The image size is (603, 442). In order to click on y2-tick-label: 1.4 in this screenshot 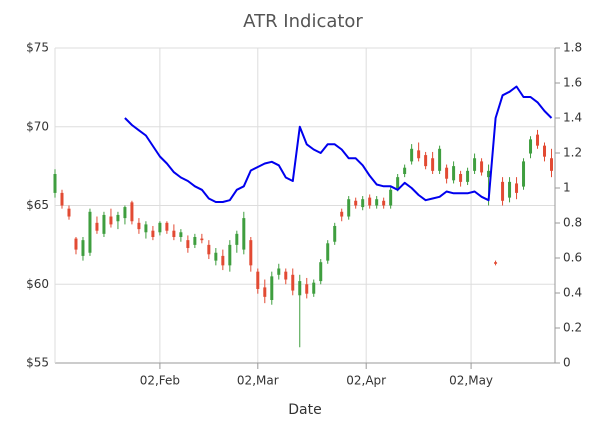, I will do `click(572, 118)`.